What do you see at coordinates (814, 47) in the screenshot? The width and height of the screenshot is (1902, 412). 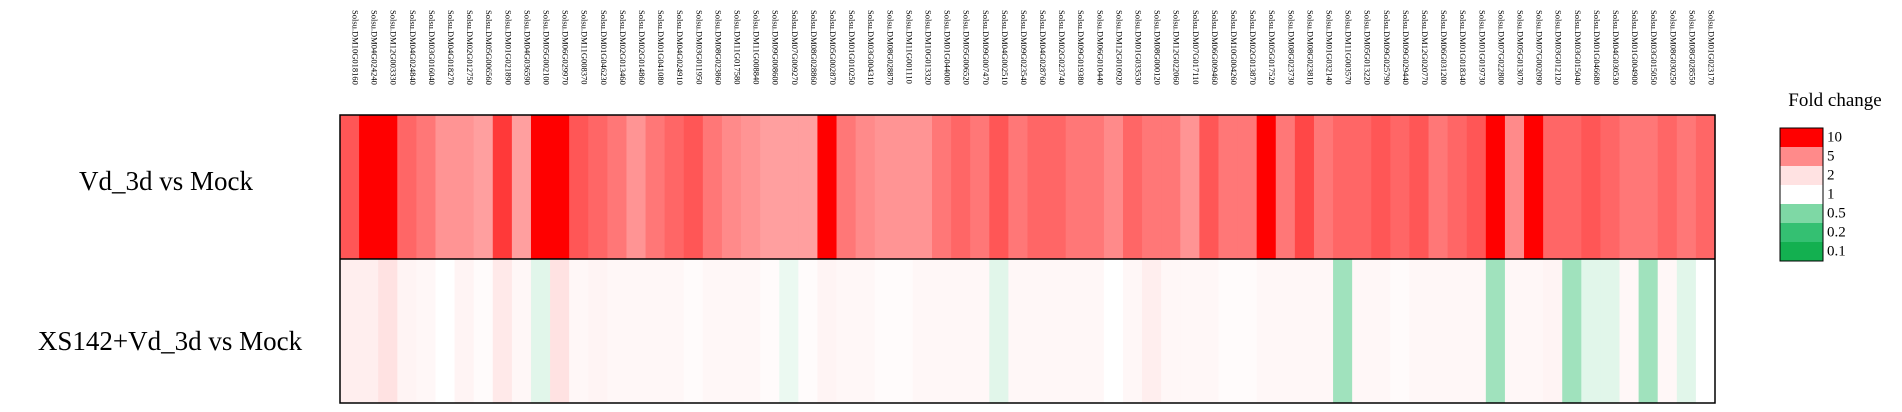 I see `column-label: Solsu.DM08G028860` at bounding box center [814, 47].